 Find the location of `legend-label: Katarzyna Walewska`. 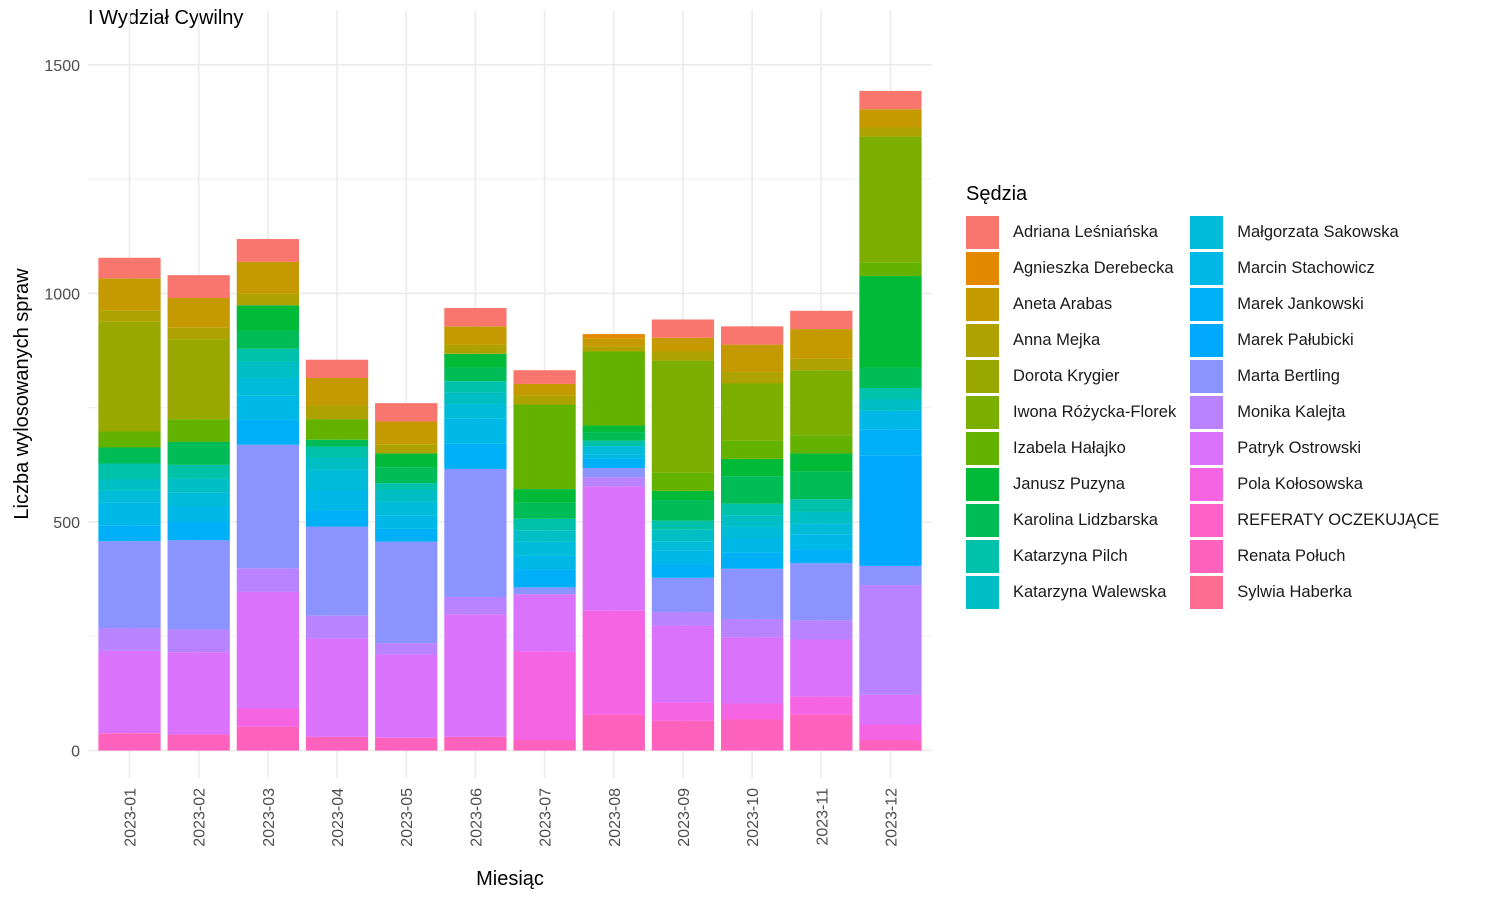

legend-label: Katarzyna Walewska is located at coordinates (1090, 591).